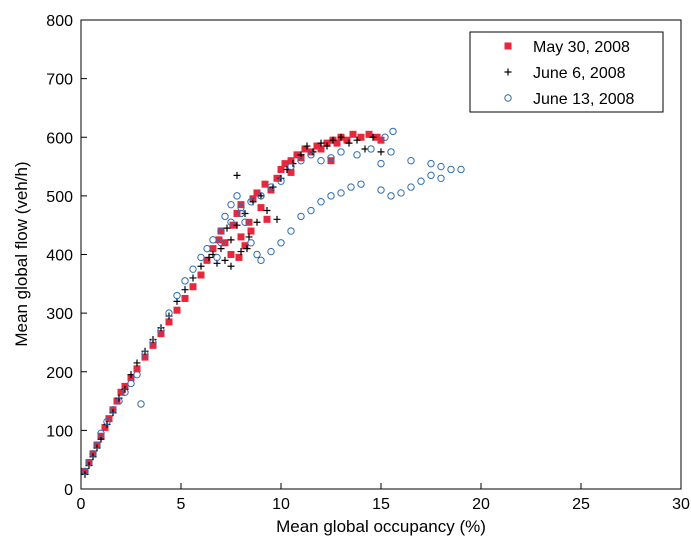 This screenshot has width=691, height=545. I want to click on y-axis: 0 100 200 300 400 500 600 700 800, so click(66, 256).